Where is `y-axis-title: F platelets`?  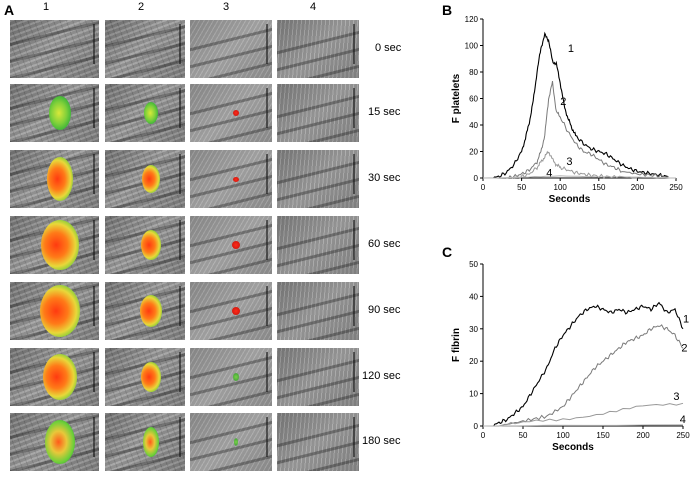 y-axis-title: F platelets is located at coordinates (456, 98).